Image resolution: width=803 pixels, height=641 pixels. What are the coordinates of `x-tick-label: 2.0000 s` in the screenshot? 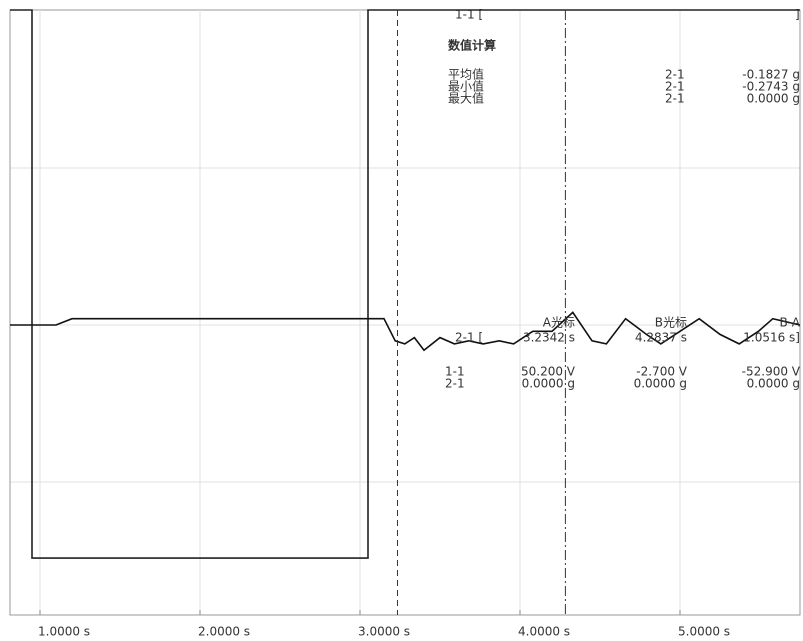 It's located at (224, 632).